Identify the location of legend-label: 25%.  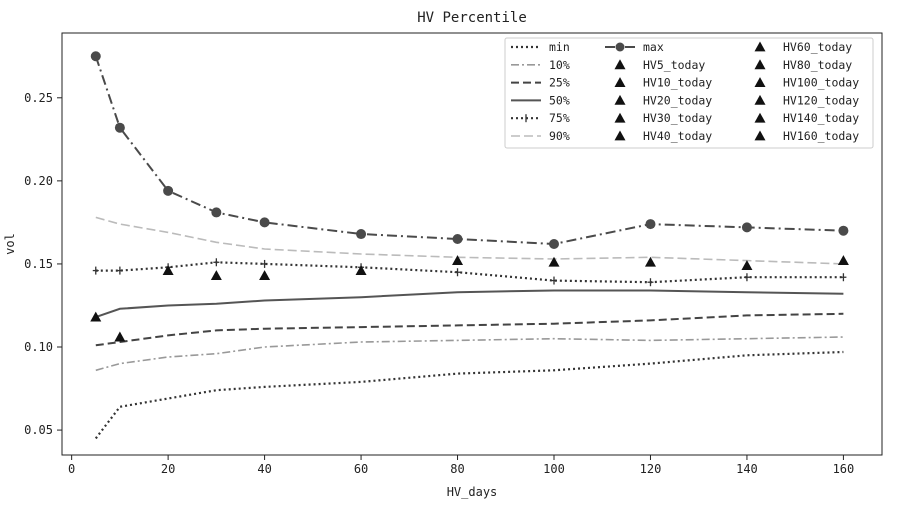
(559, 83).